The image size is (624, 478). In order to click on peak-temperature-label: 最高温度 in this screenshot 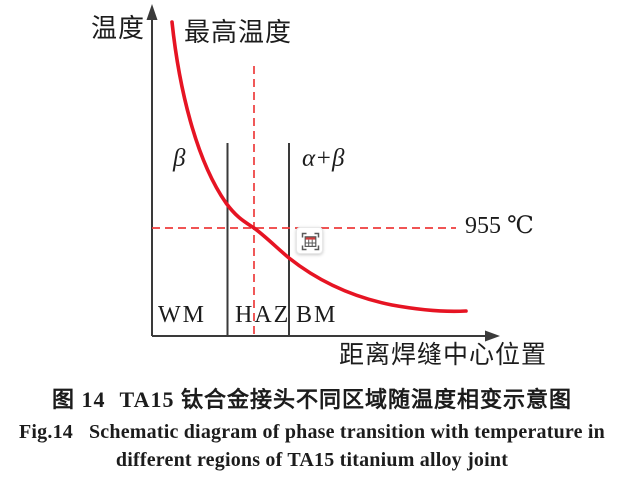, I will do `click(238, 32)`.